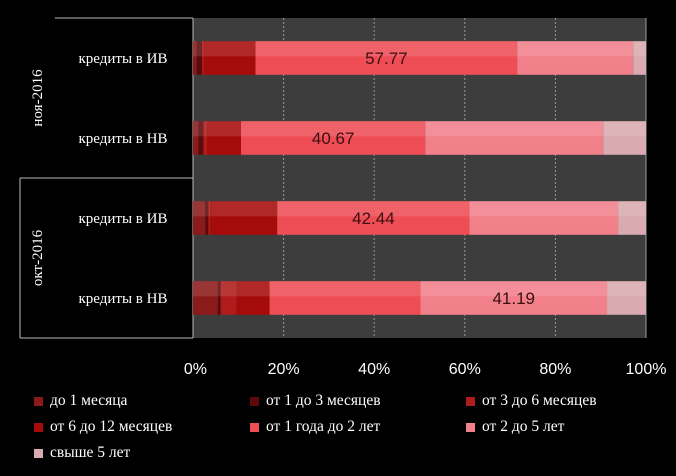  I want to click on group-label: окт-2016, so click(38, 257).